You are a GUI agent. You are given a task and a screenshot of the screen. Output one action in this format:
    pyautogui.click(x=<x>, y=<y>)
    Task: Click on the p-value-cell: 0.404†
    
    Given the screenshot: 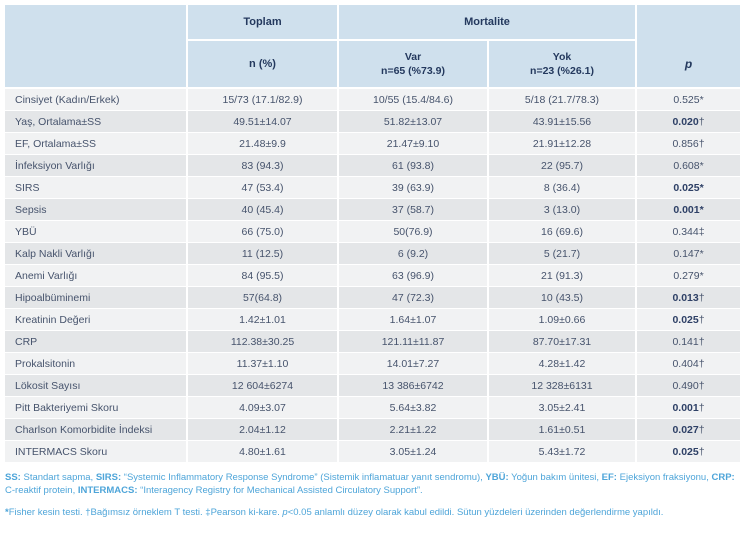 What is the action you would take?
    pyautogui.click(x=688, y=363)
    